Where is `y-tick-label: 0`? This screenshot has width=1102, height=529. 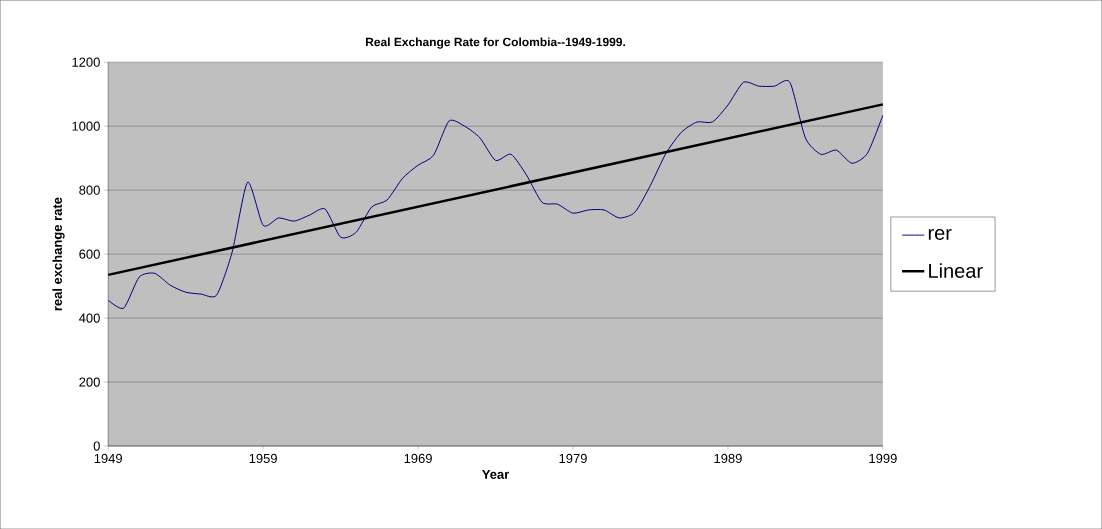 y-tick-label: 0 is located at coordinates (96, 446).